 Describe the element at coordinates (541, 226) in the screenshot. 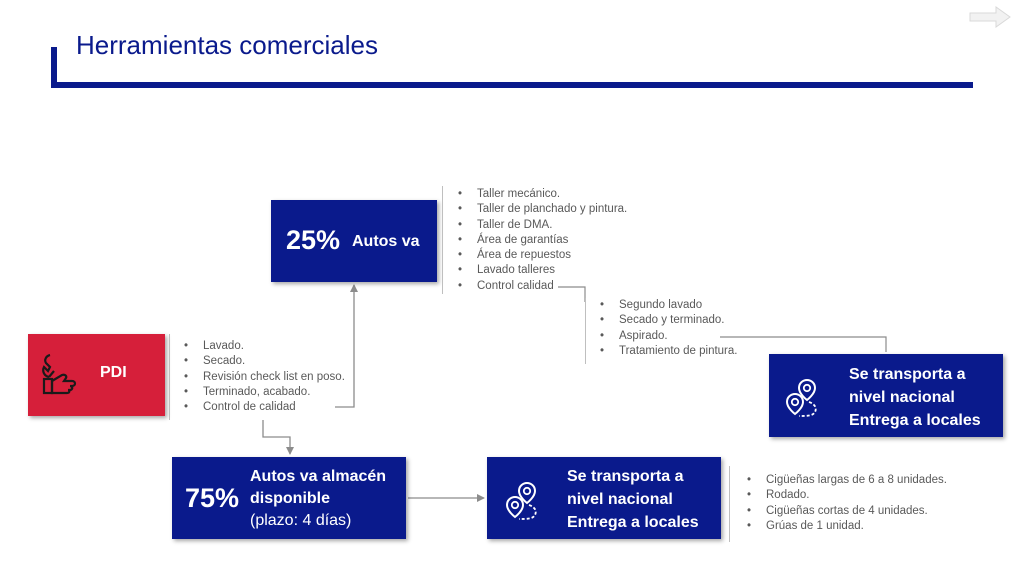

I see `list-item: Taller de DMA.` at that location.